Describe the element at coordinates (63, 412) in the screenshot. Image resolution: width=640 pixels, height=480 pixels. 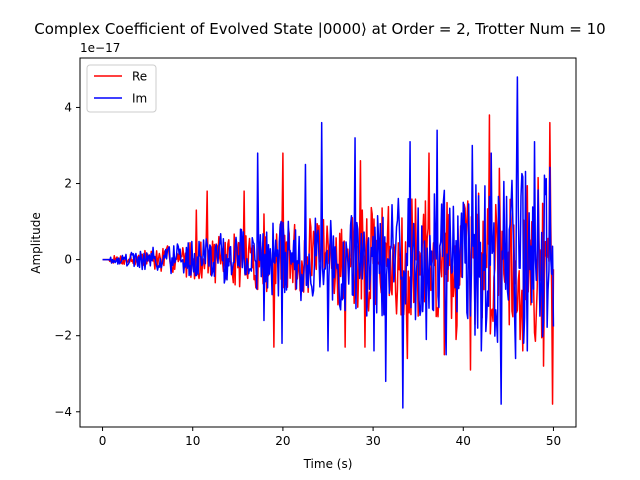
I see `y-tick-label: −4` at that location.